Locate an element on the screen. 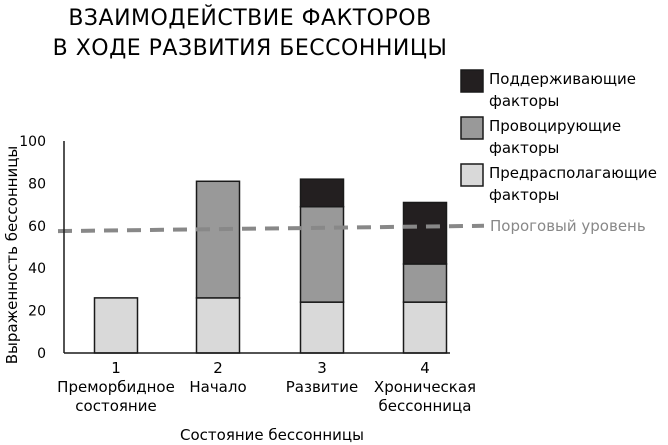 This screenshot has height=445, width=668. y-tick-labels: 0 20 40 60 80 100 is located at coordinates (32, 248).